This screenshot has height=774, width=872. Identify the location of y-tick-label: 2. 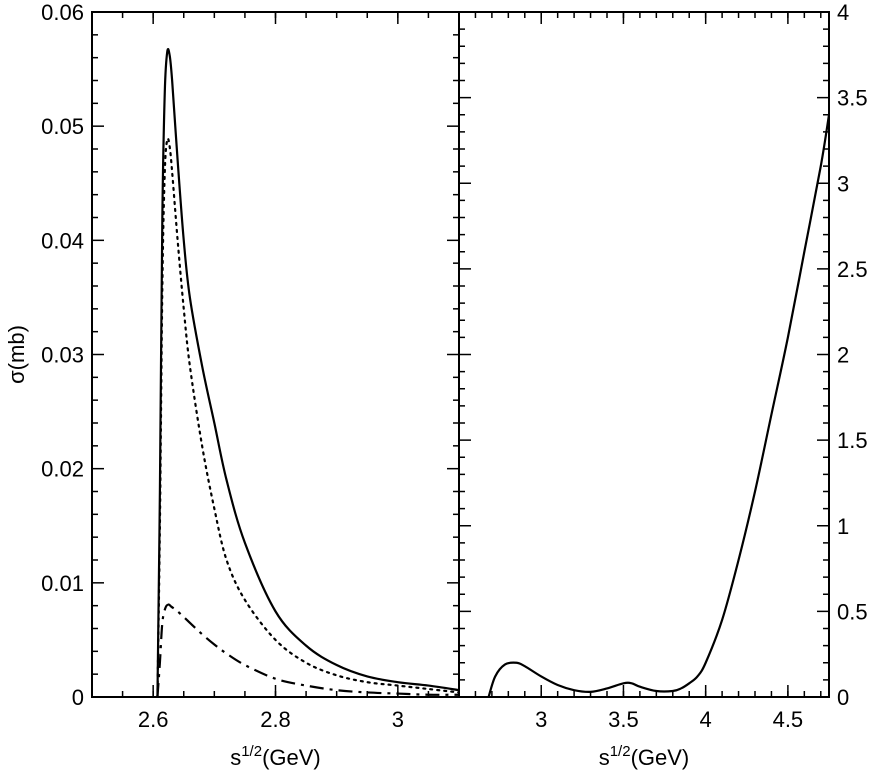
(843, 355).